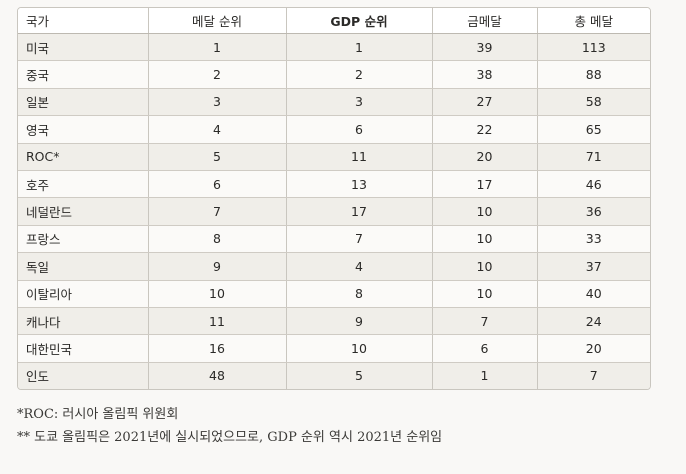 The width and height of the screenshot is (686, 474). Describe the element at coordinates (593, 184) in the screenshot. I see `cell-total: 46` at that location.